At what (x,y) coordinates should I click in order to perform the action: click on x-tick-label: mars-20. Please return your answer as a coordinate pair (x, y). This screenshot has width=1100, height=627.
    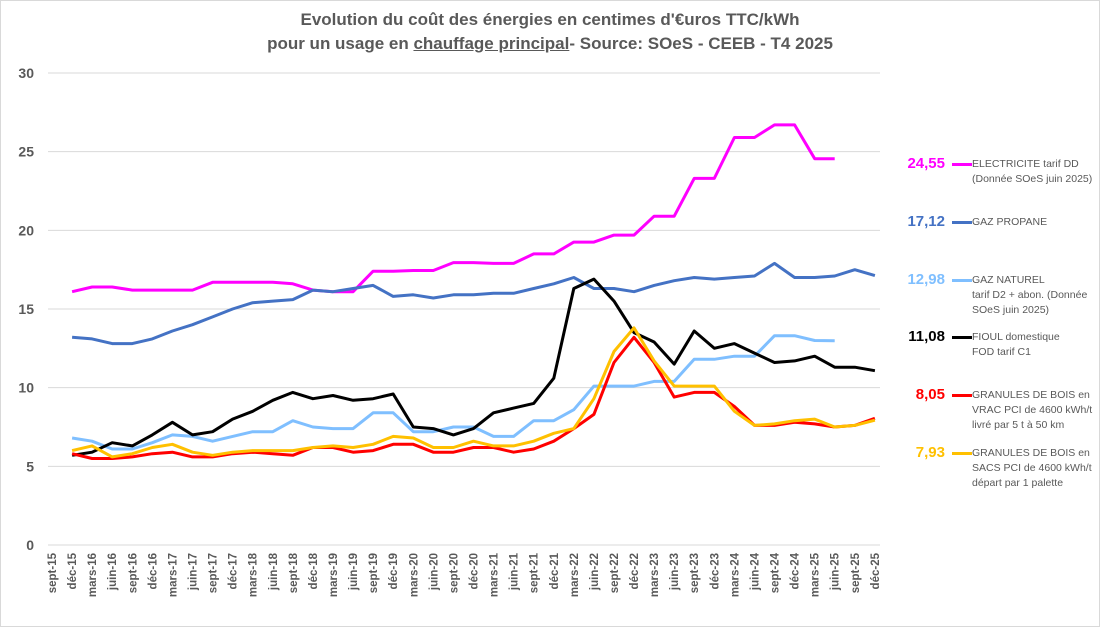
    Looking at the image, I should click on (414, 575).